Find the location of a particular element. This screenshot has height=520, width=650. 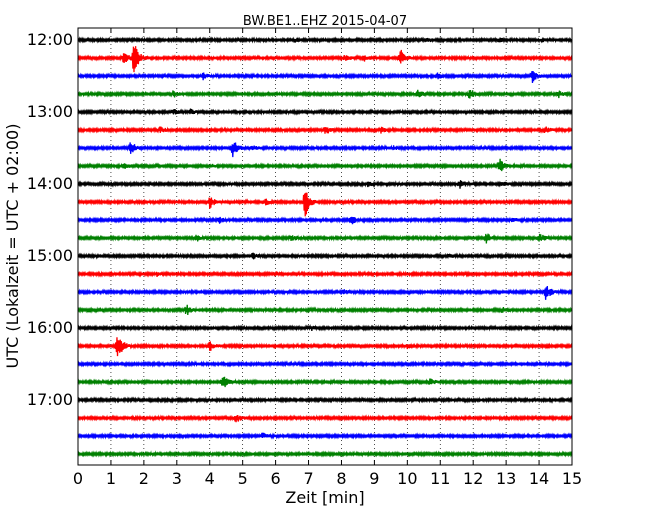

y-tick-label: 15:00 is located at coordinates (50, 255).